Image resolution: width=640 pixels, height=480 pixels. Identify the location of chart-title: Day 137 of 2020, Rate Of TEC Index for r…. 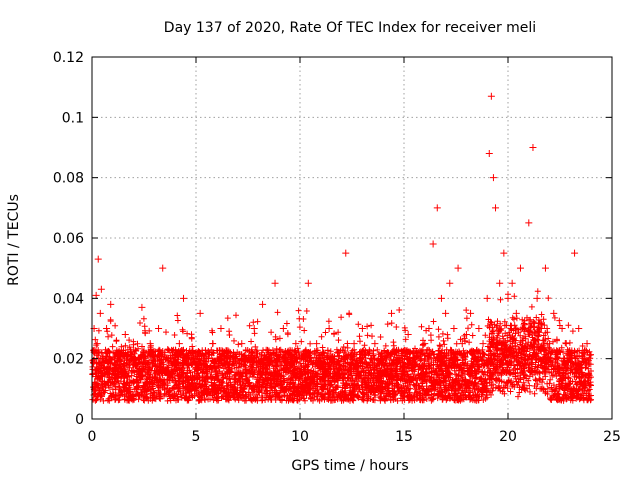
(350, 28).